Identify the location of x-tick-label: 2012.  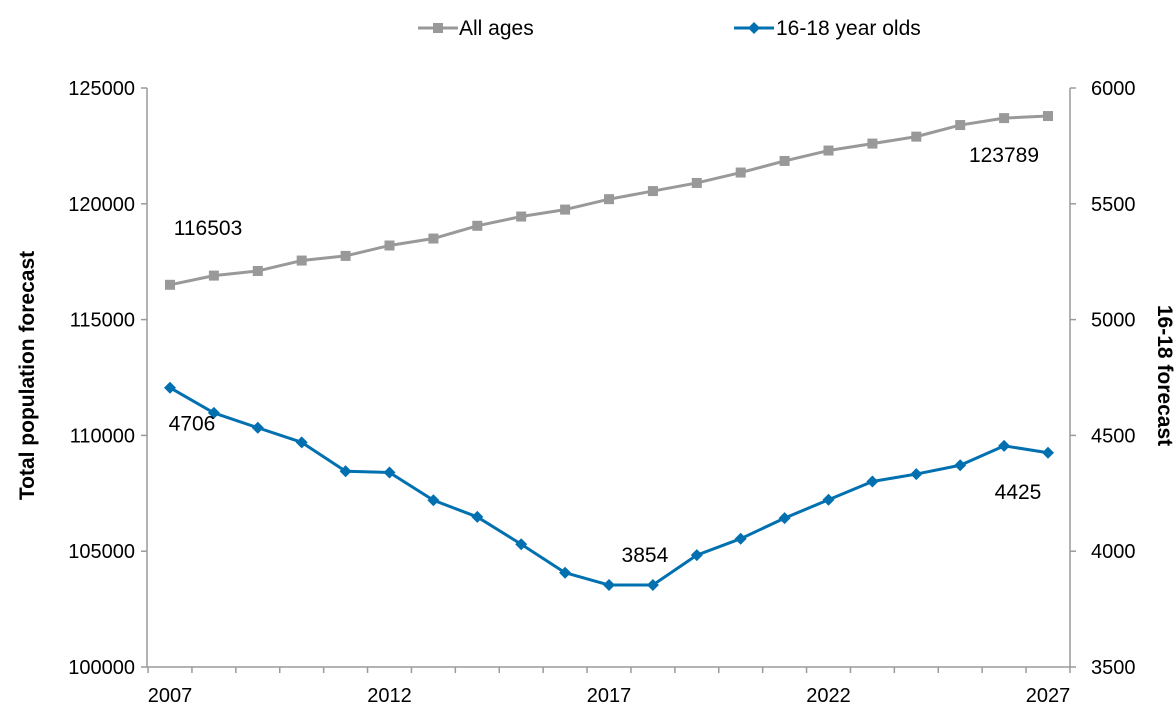
(389, 694).